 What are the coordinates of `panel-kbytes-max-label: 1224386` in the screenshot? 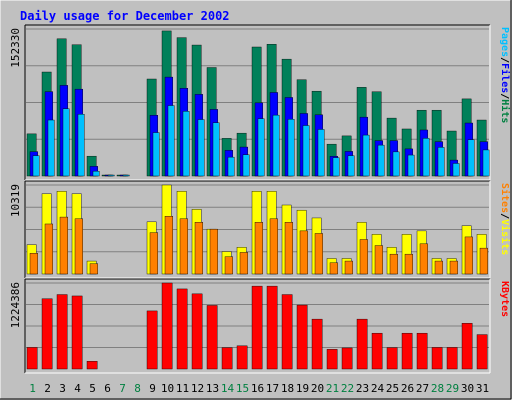 It's located at (15, 305).